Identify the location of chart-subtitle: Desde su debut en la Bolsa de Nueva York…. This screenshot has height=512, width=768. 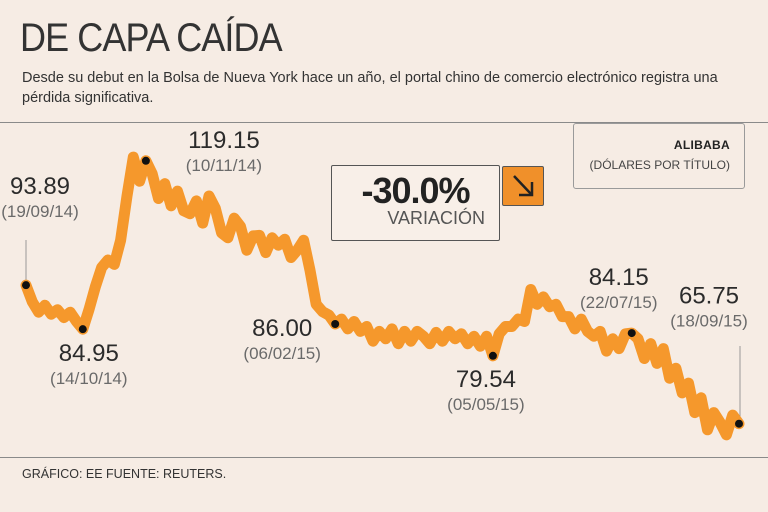
(370, 88).